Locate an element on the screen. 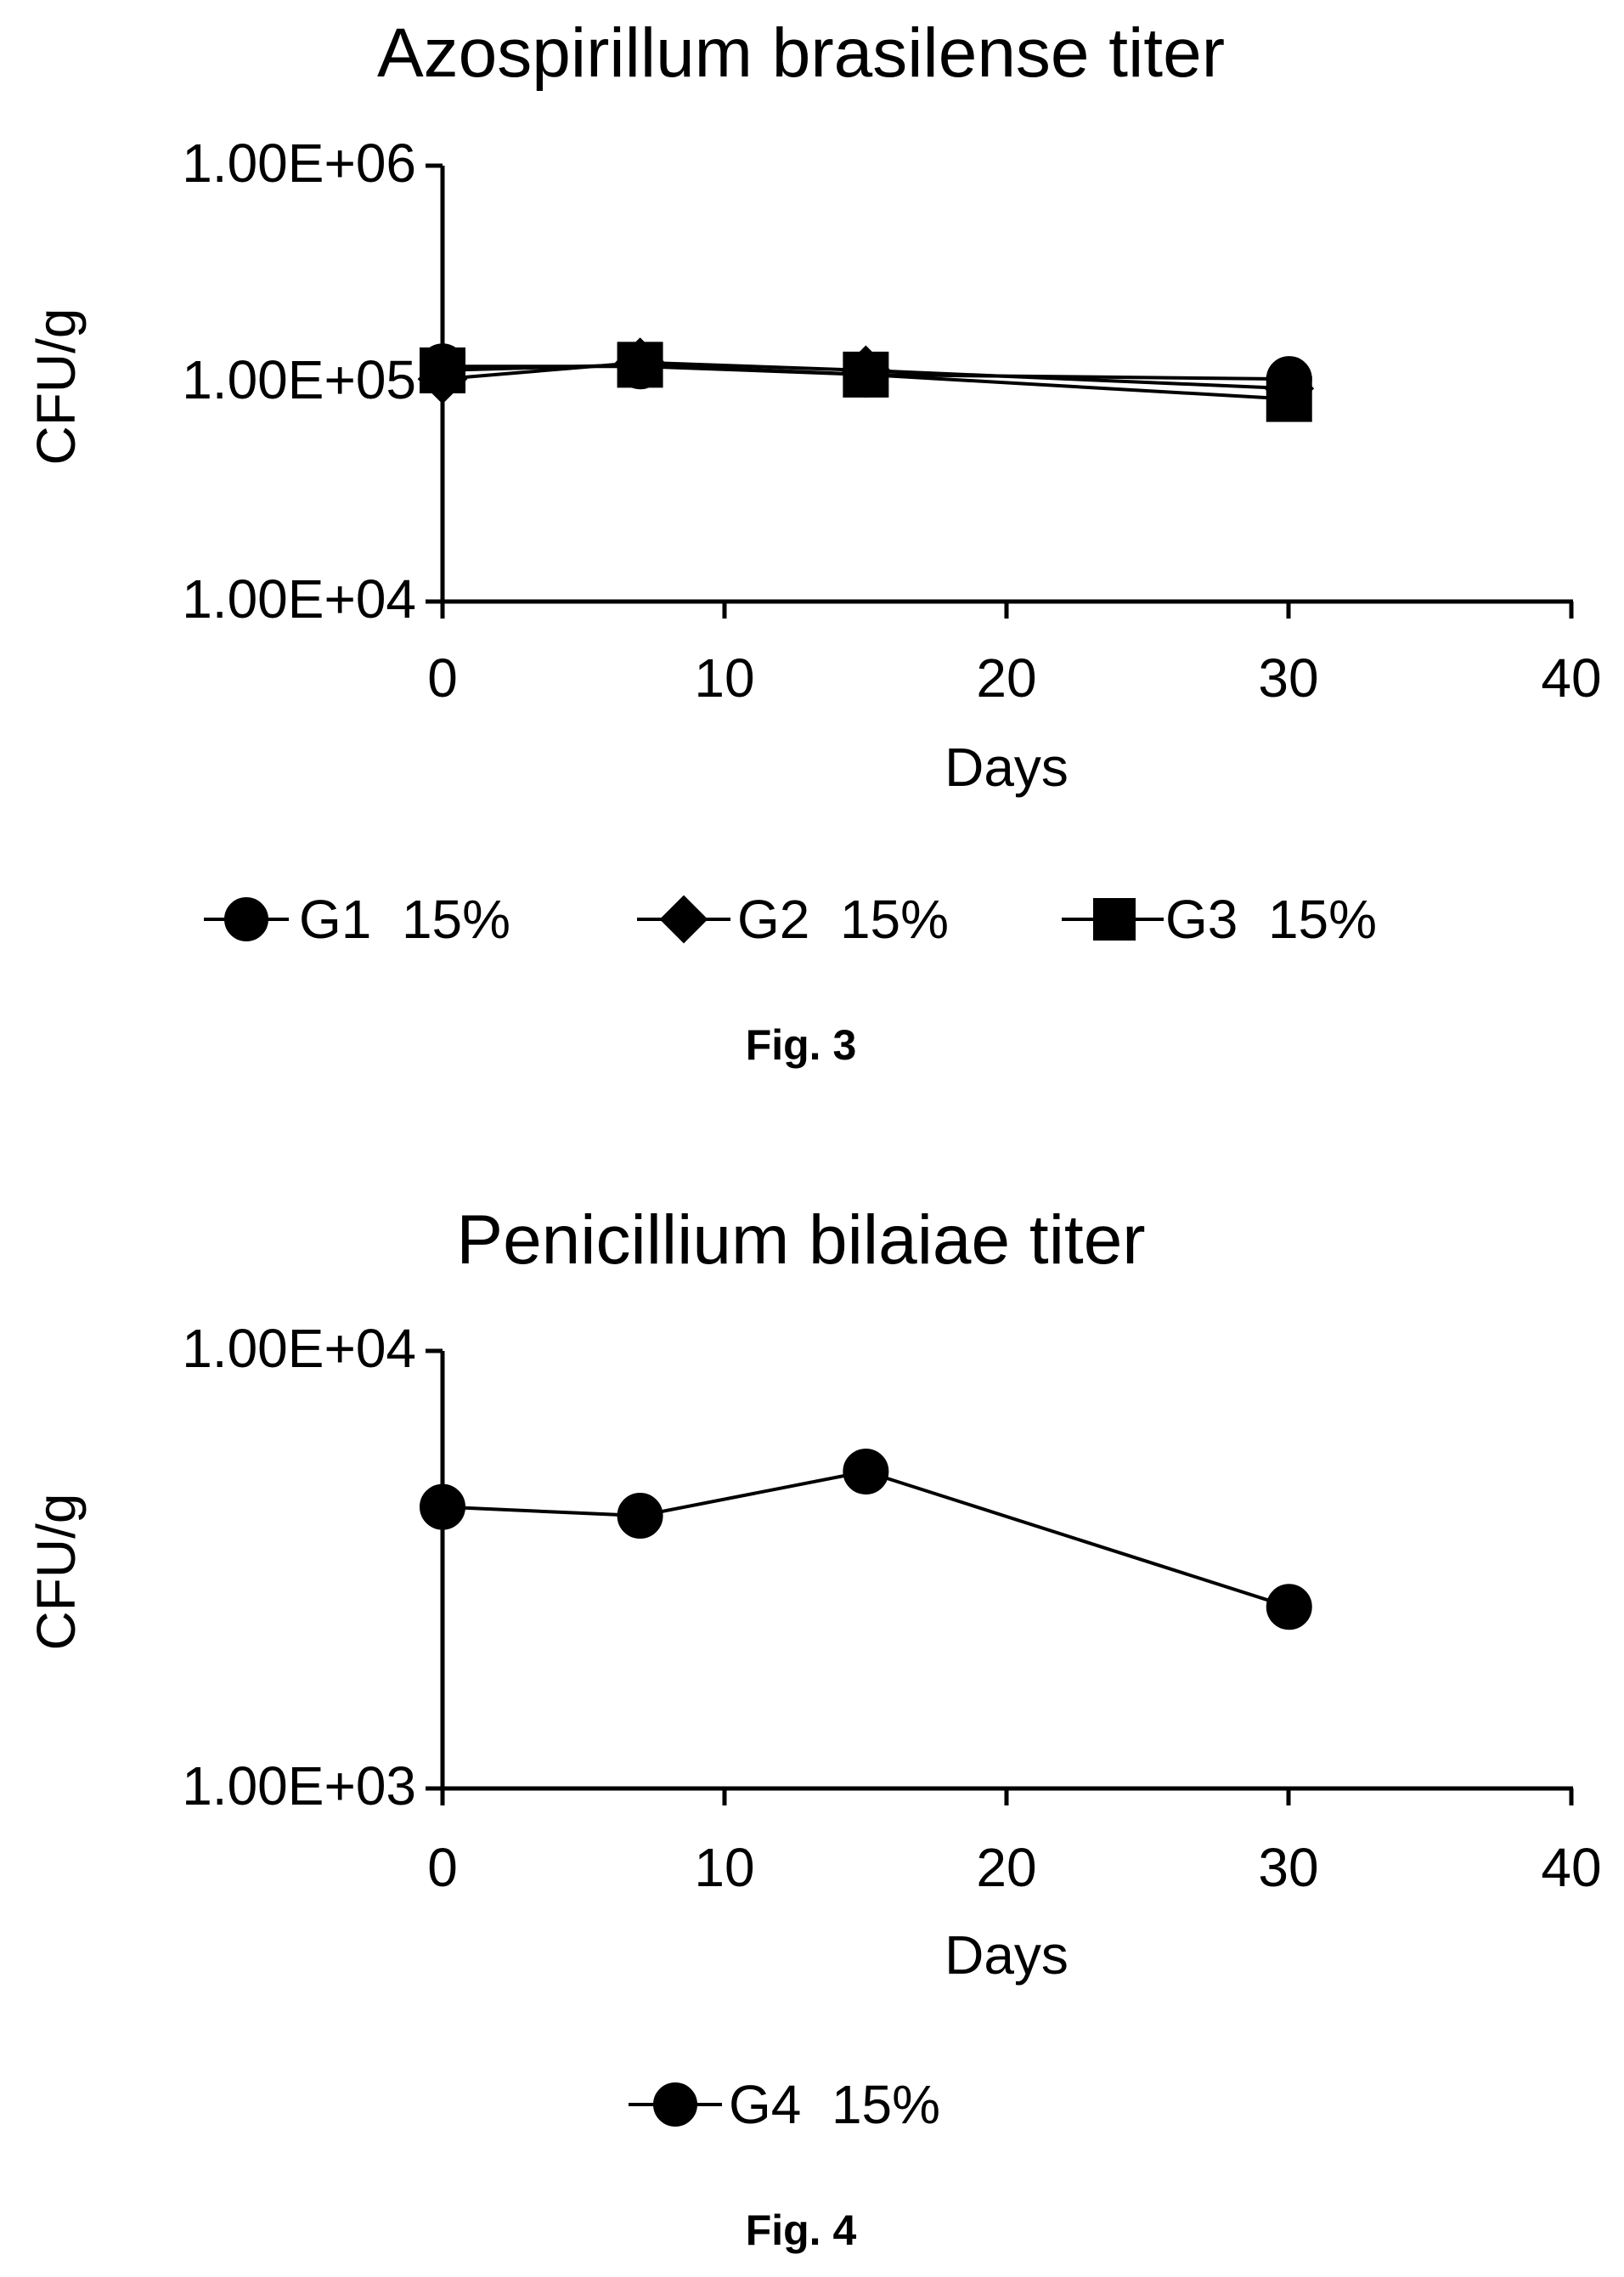  y-ticks: 1.00E+04 1.00E+03 is located at coordinates (312, 1568).